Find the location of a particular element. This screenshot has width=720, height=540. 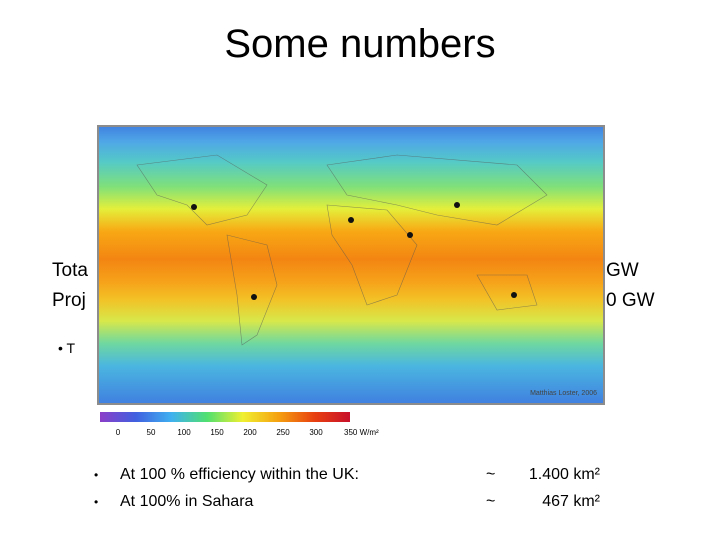

colorbar-tick-label: 0 is located at coordinates (118, 432).